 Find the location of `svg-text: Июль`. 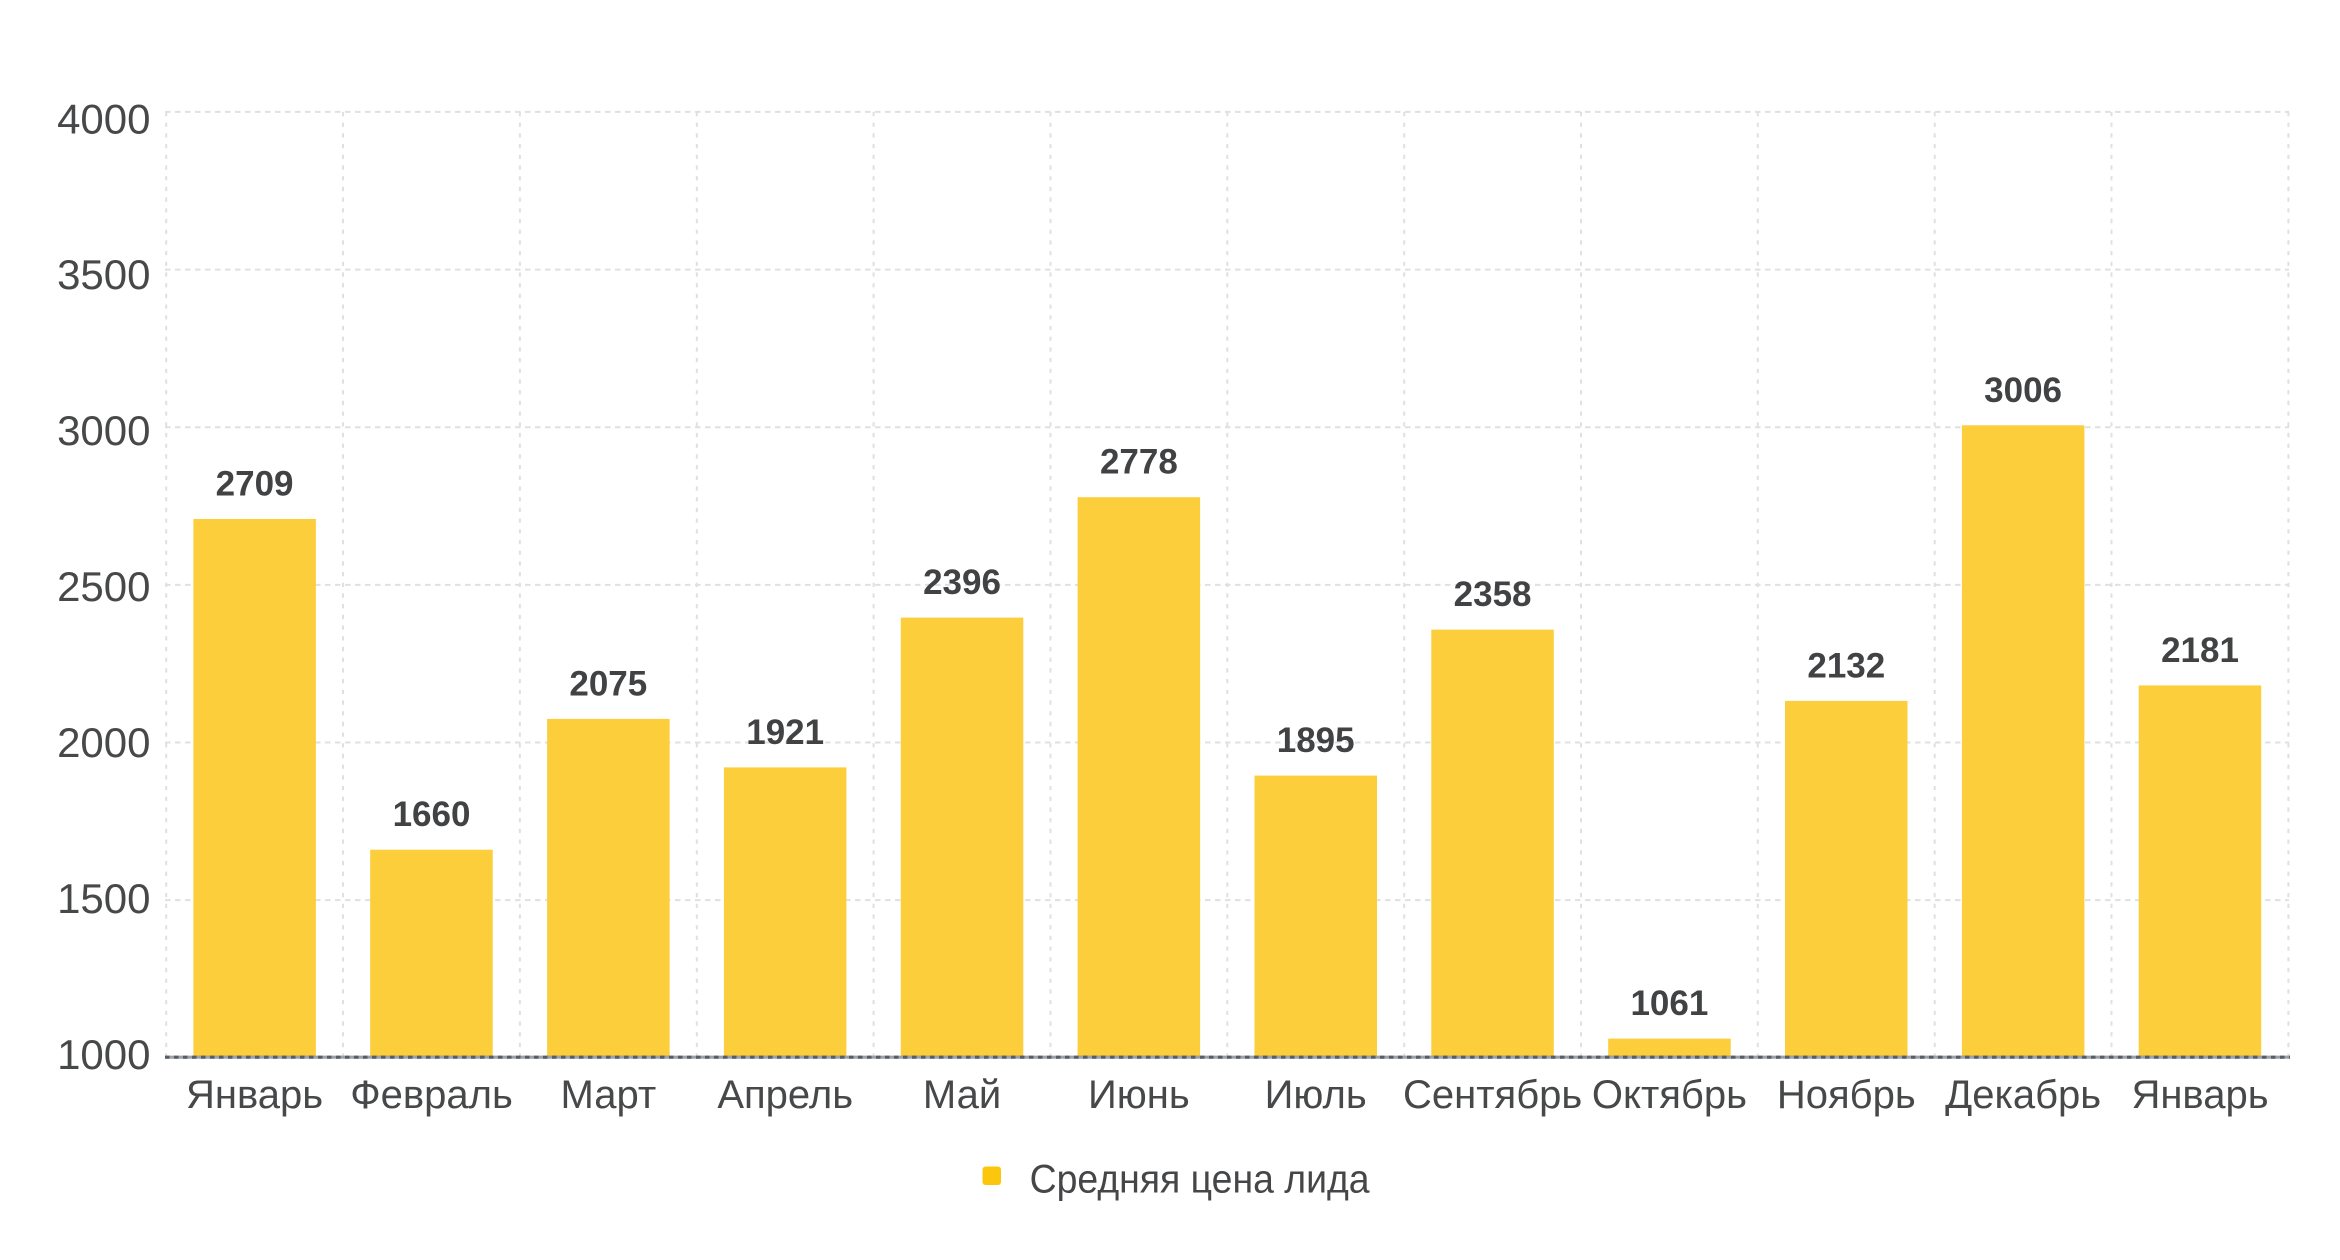

svg-text: Июль is located at coordinates (1316, 1095).